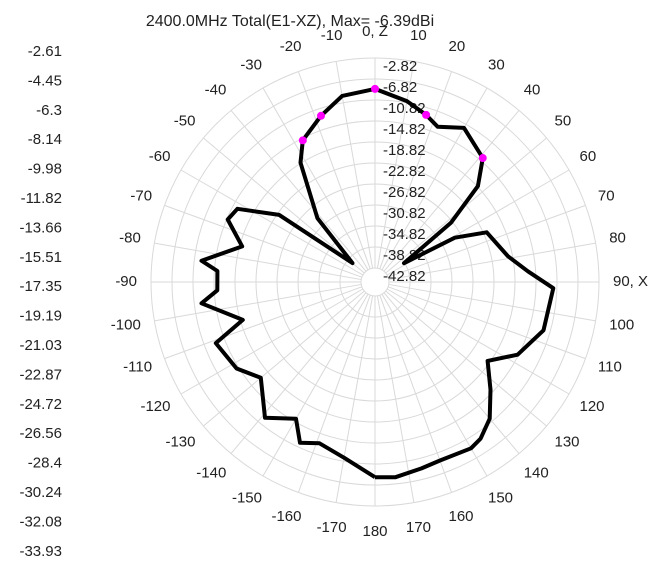 This screenshot has width=665, height=572. Describe the element at coordinates (40, 551) in the screenshot. I see `scale-label: -33.93` at that location.